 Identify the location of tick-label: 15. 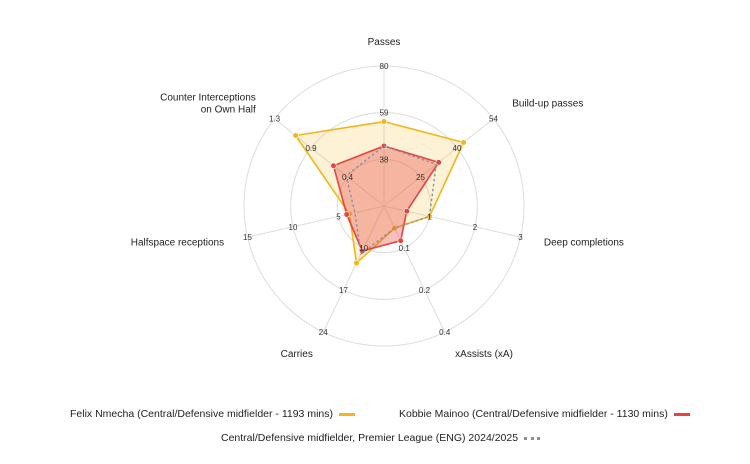
(247, 237).